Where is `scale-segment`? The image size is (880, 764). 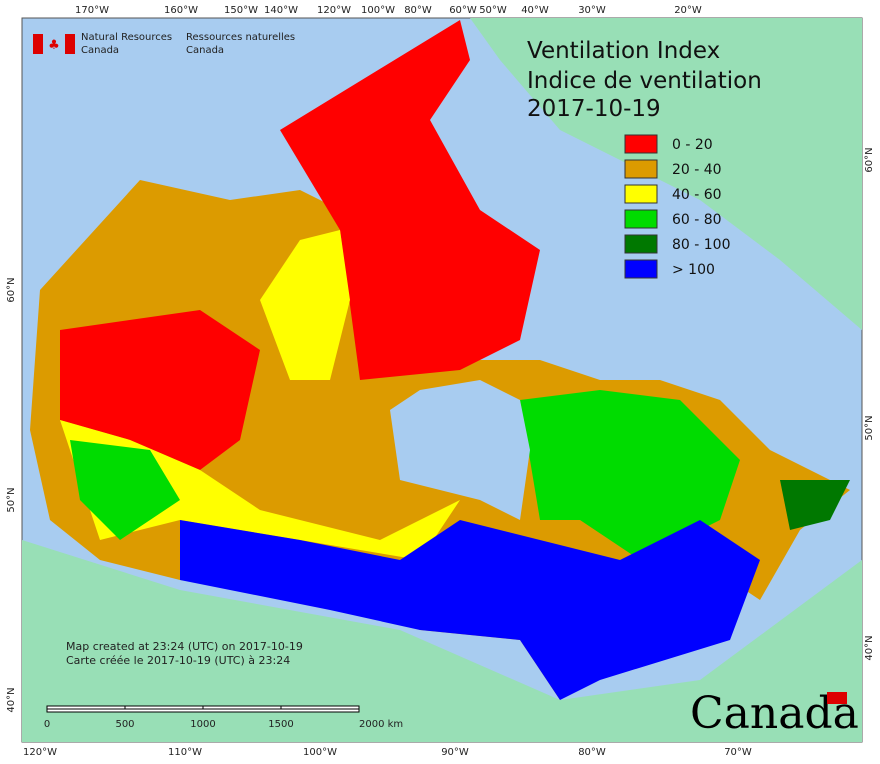 scale-segment is located at coordinates (203, 710).